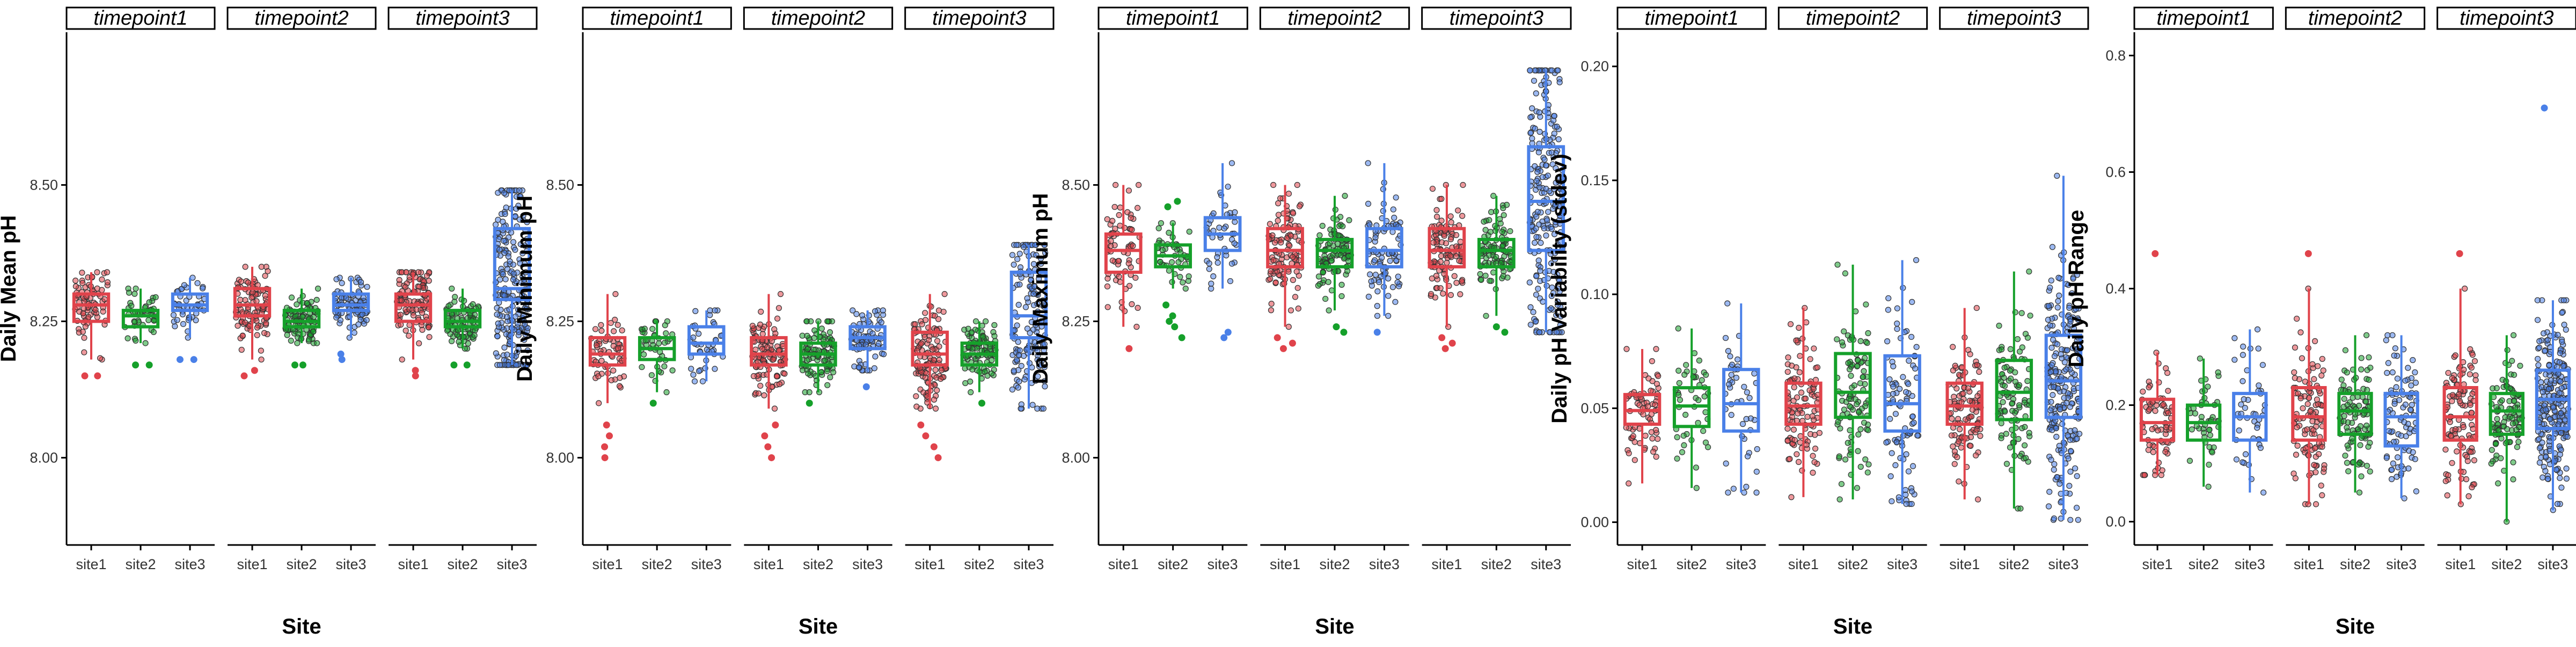 The height and width of the screenshot is (647, 2576). I want to click on facet-strip-label: timepoint3, so click(2506, 18).